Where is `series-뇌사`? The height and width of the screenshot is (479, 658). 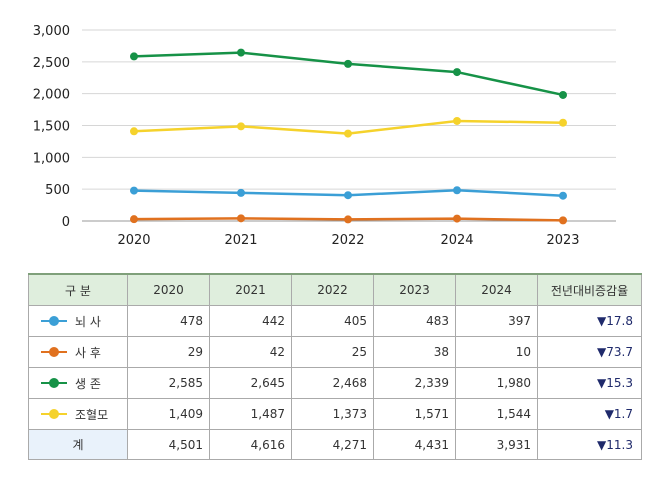
series-뇌사 is located at coordinates (348, 193).